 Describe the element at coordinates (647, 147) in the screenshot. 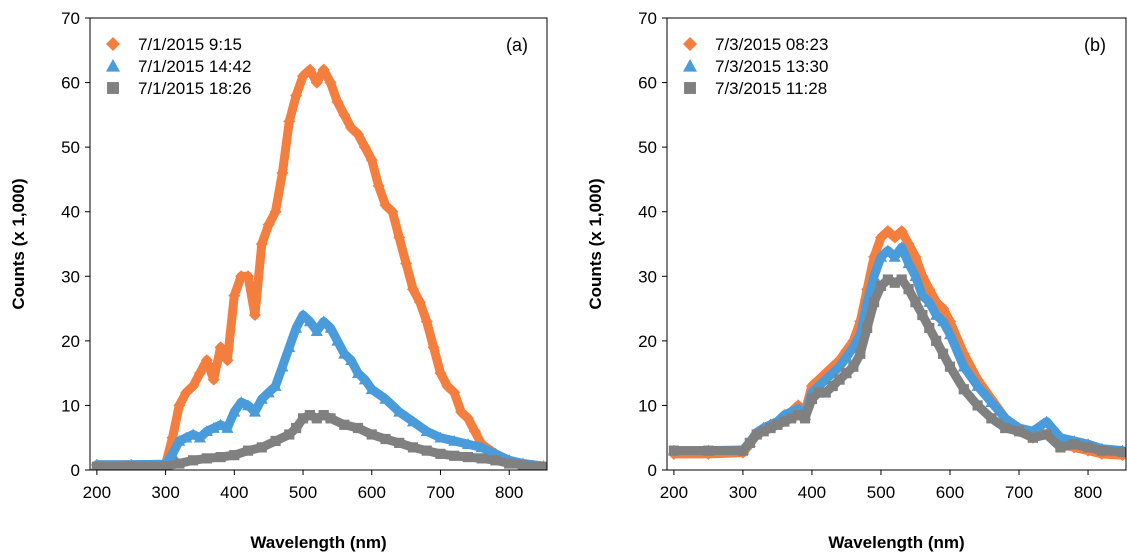

I see `y-tick-label: 50` at that location.